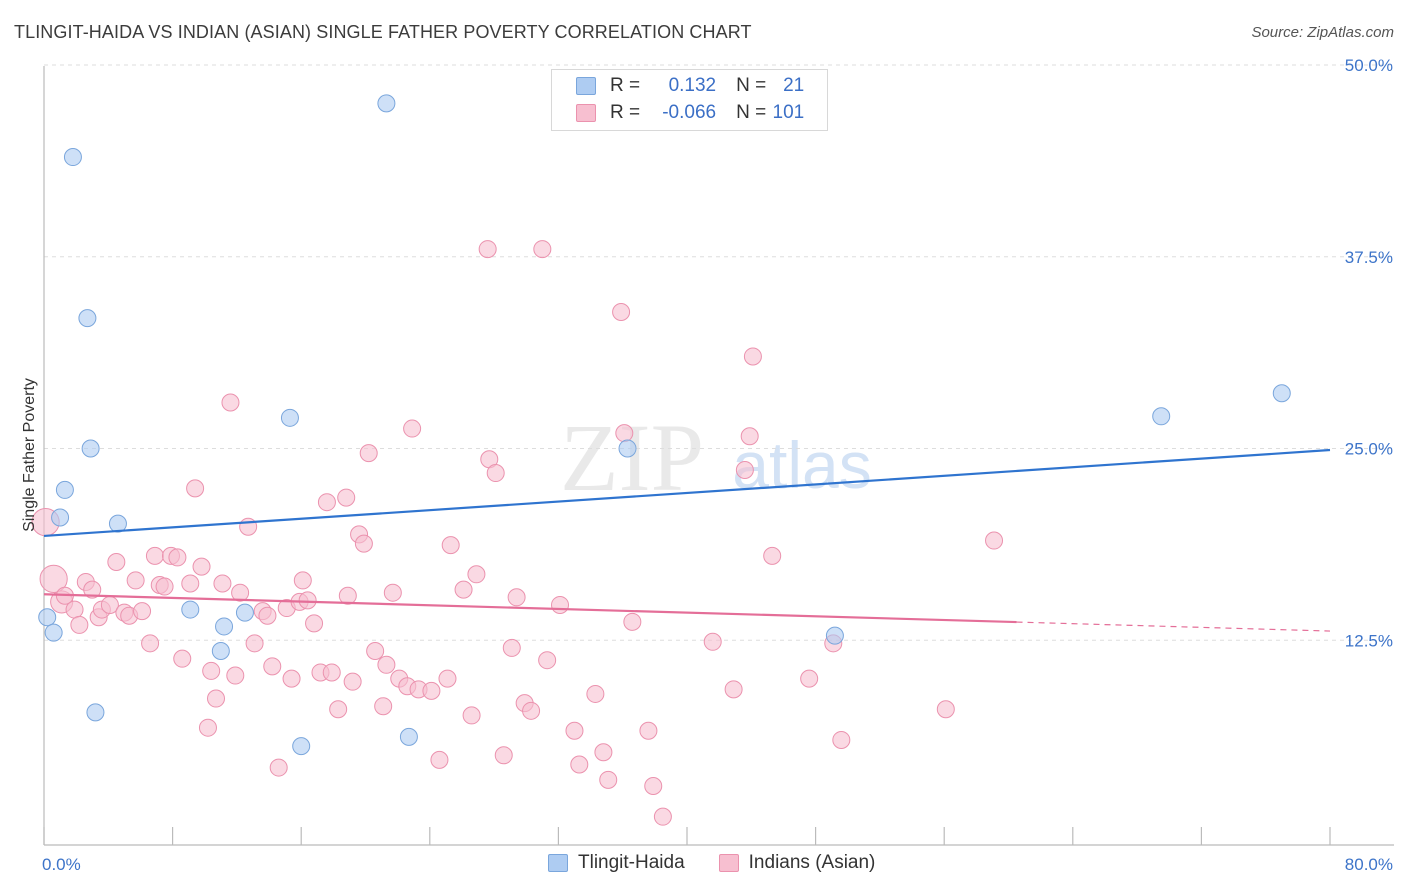 The height and width of the screenshot is (892, 1406). Describe the element at coordinates (530, 608) in the screenshot. I see `trend-line` at that location.